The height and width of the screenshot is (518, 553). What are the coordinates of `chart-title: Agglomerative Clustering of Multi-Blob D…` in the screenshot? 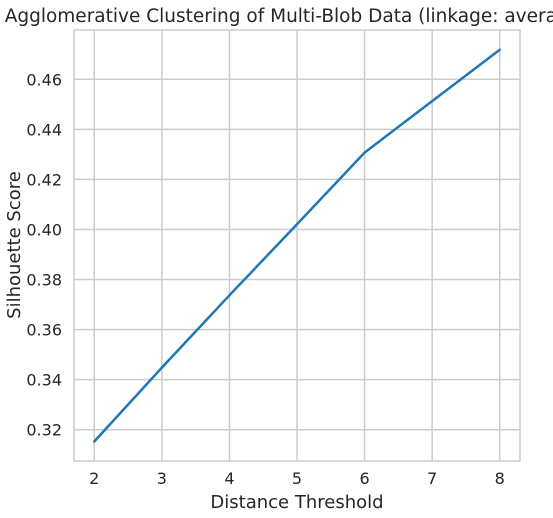 It's located at (279, 16).